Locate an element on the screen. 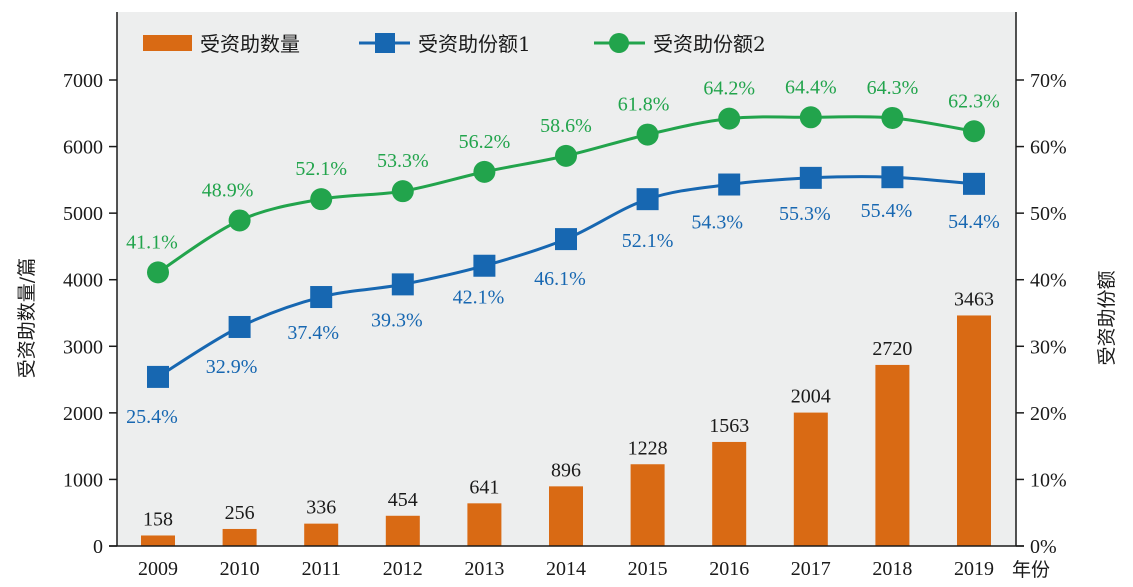  bar-label-2019: 3463 is located at coordinates (974, 299).